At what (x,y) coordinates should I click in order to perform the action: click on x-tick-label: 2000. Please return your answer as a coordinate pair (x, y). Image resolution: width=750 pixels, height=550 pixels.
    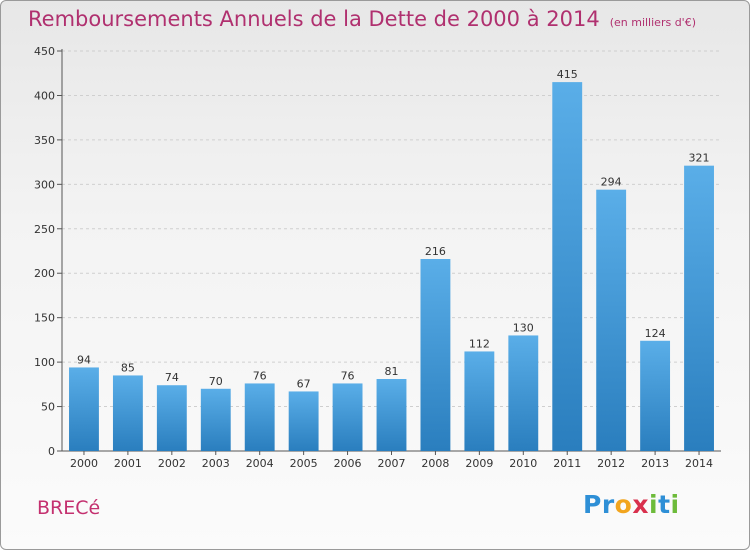
    Looking at the image, I should click on (84, 463).